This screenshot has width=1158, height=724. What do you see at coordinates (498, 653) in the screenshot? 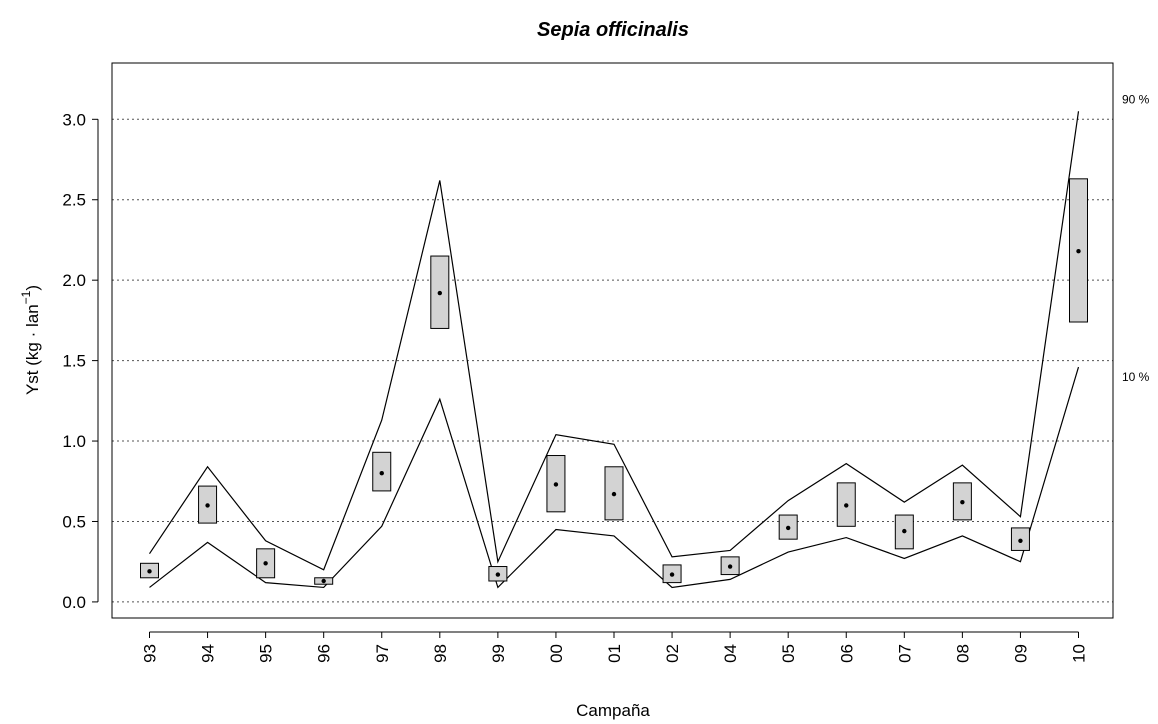
I see `x-tick-label: 99` at bounding box center [498, 653].